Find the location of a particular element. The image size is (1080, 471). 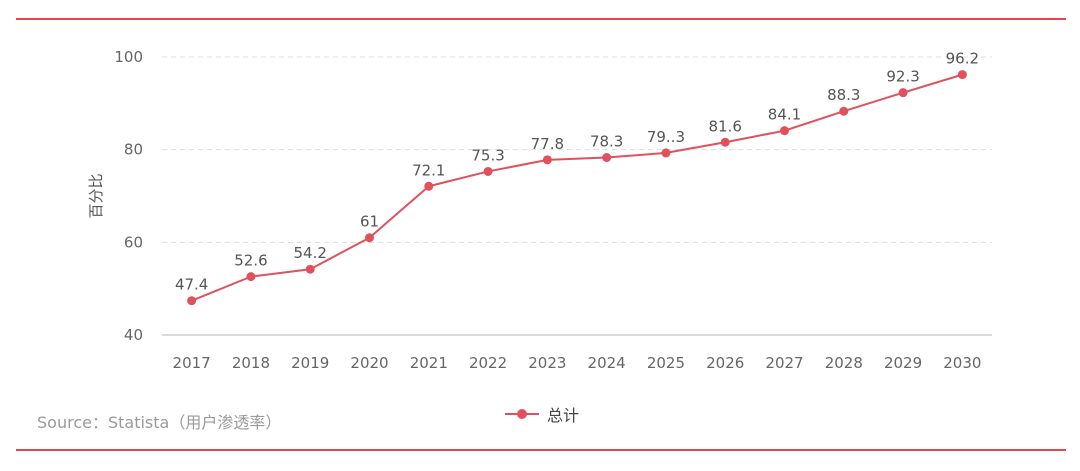

x-tick-label: 2022 is located at coordinates (488, 363).